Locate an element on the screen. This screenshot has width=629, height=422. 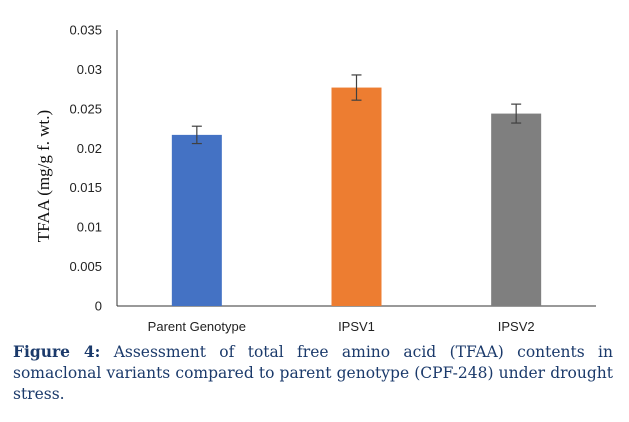
y-tick-label: 0.02 is located at coordinates (89, 148).